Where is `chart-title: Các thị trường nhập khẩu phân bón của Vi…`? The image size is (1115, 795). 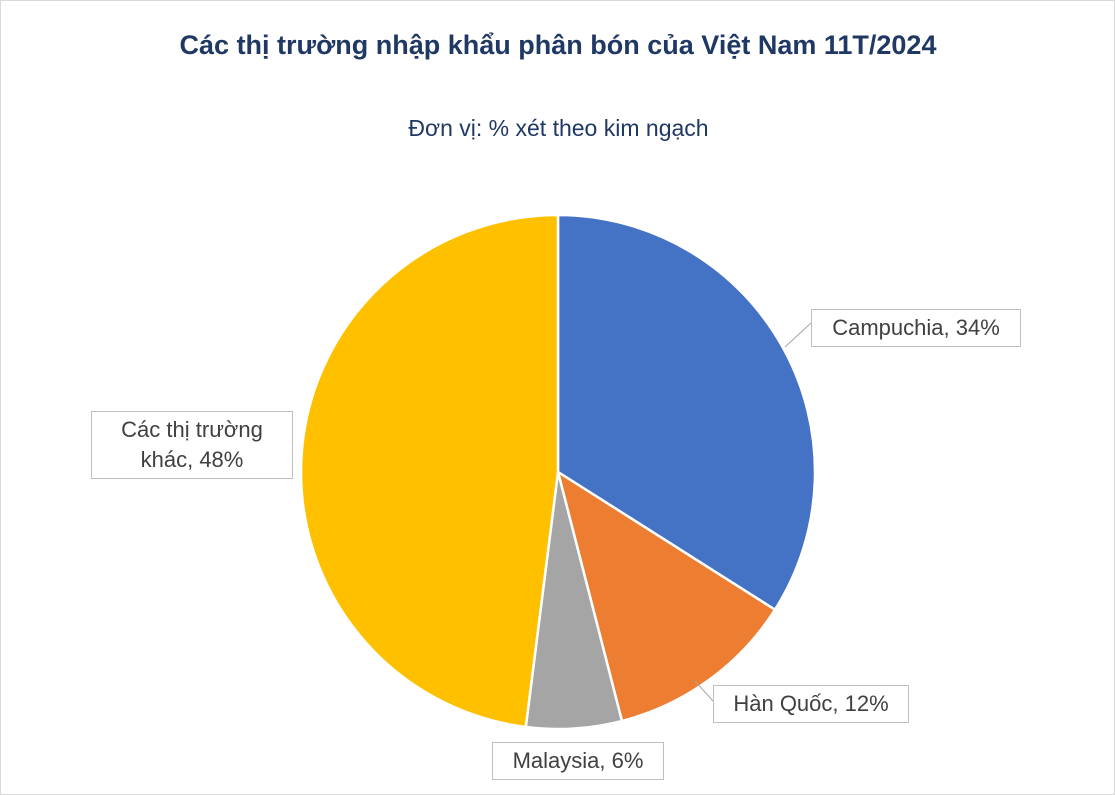 chart-title: Các thị trường nhập khẩu phân bón của Vi… is located at coordinates (558, 45).